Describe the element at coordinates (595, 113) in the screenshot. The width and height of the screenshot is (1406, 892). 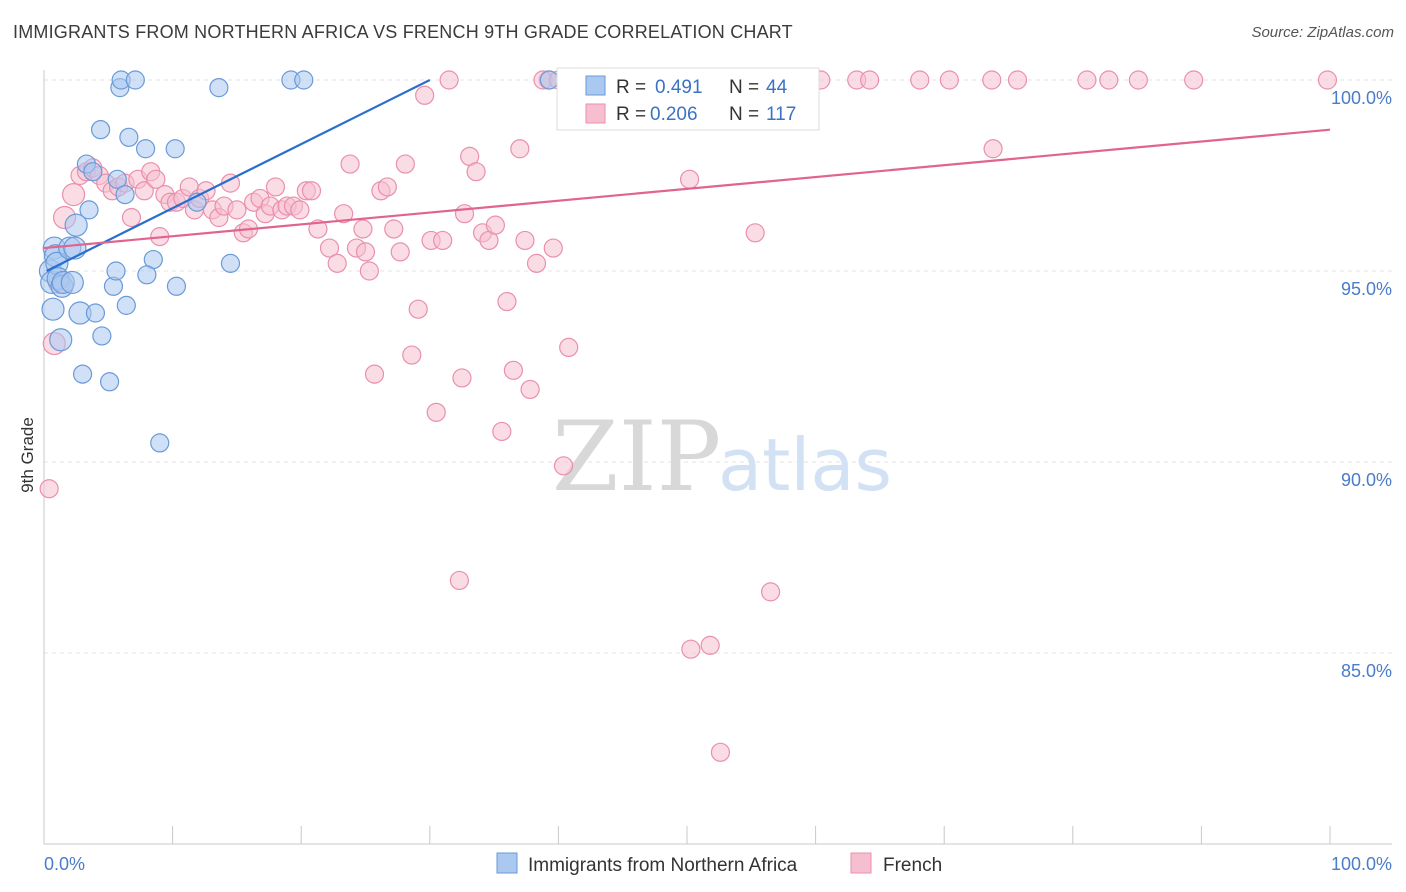
I see `legend-swatch-pink` at that location.